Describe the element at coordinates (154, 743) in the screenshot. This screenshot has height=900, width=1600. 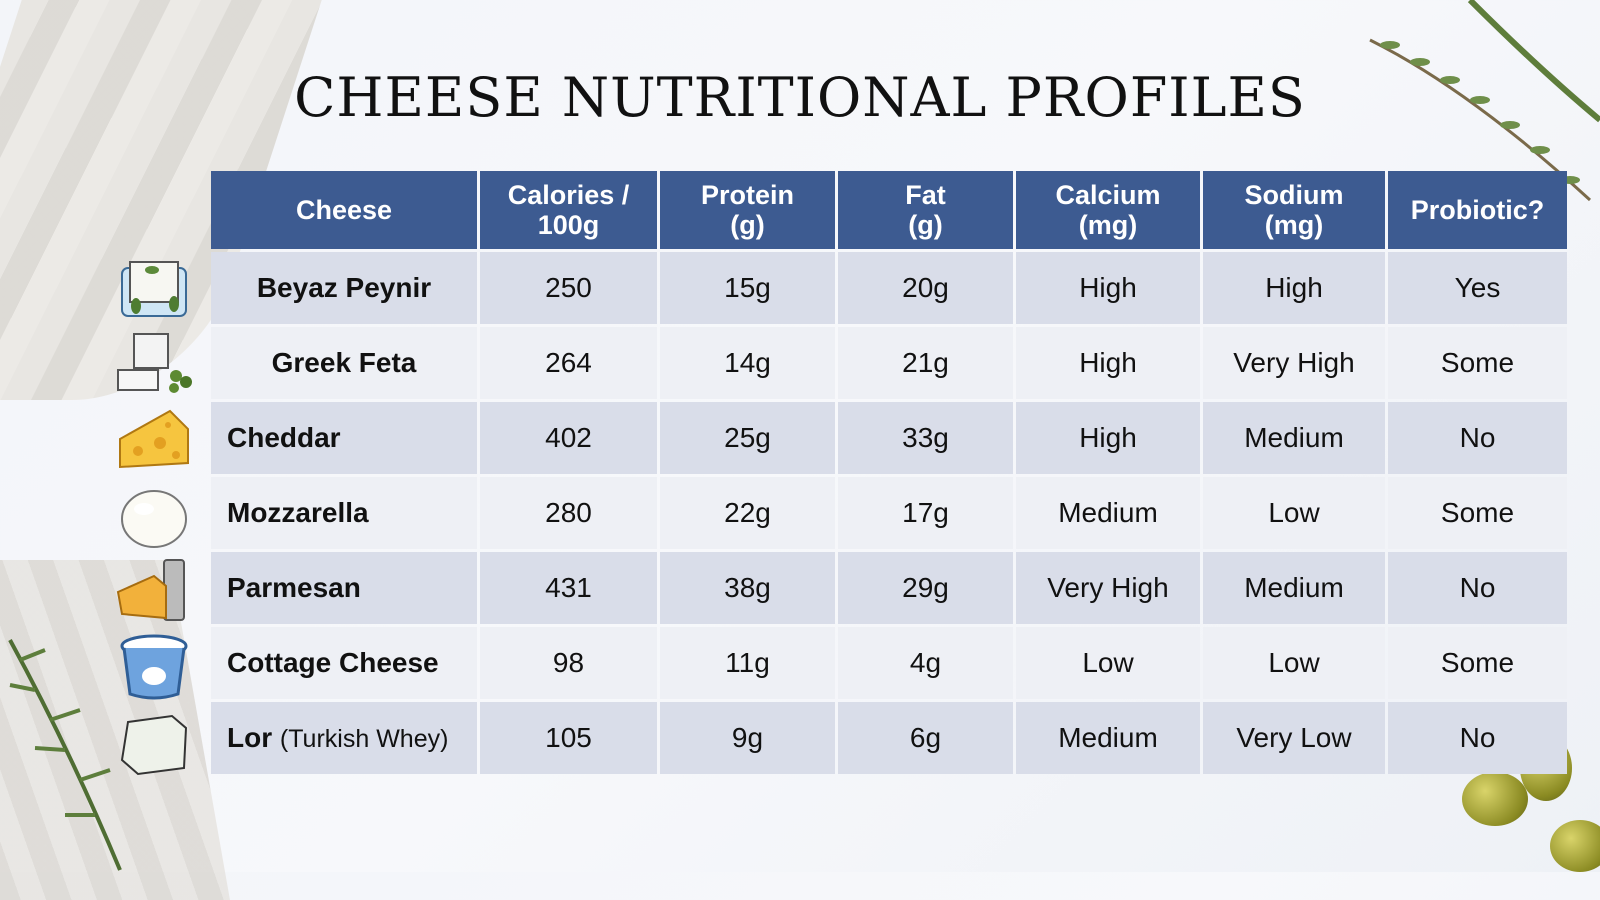
I see `lor-cheese-block-icon` at that location.